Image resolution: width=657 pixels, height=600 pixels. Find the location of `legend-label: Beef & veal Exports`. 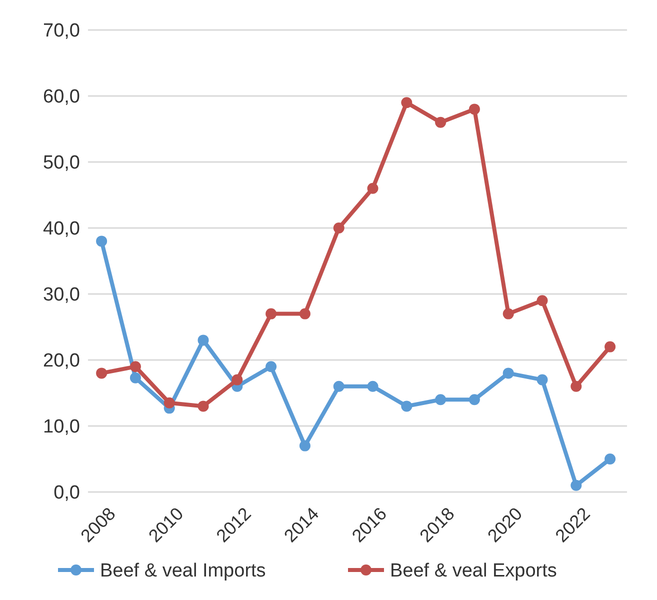

legend-label: Beef & veal Exports is located at coordinates (473, 571).